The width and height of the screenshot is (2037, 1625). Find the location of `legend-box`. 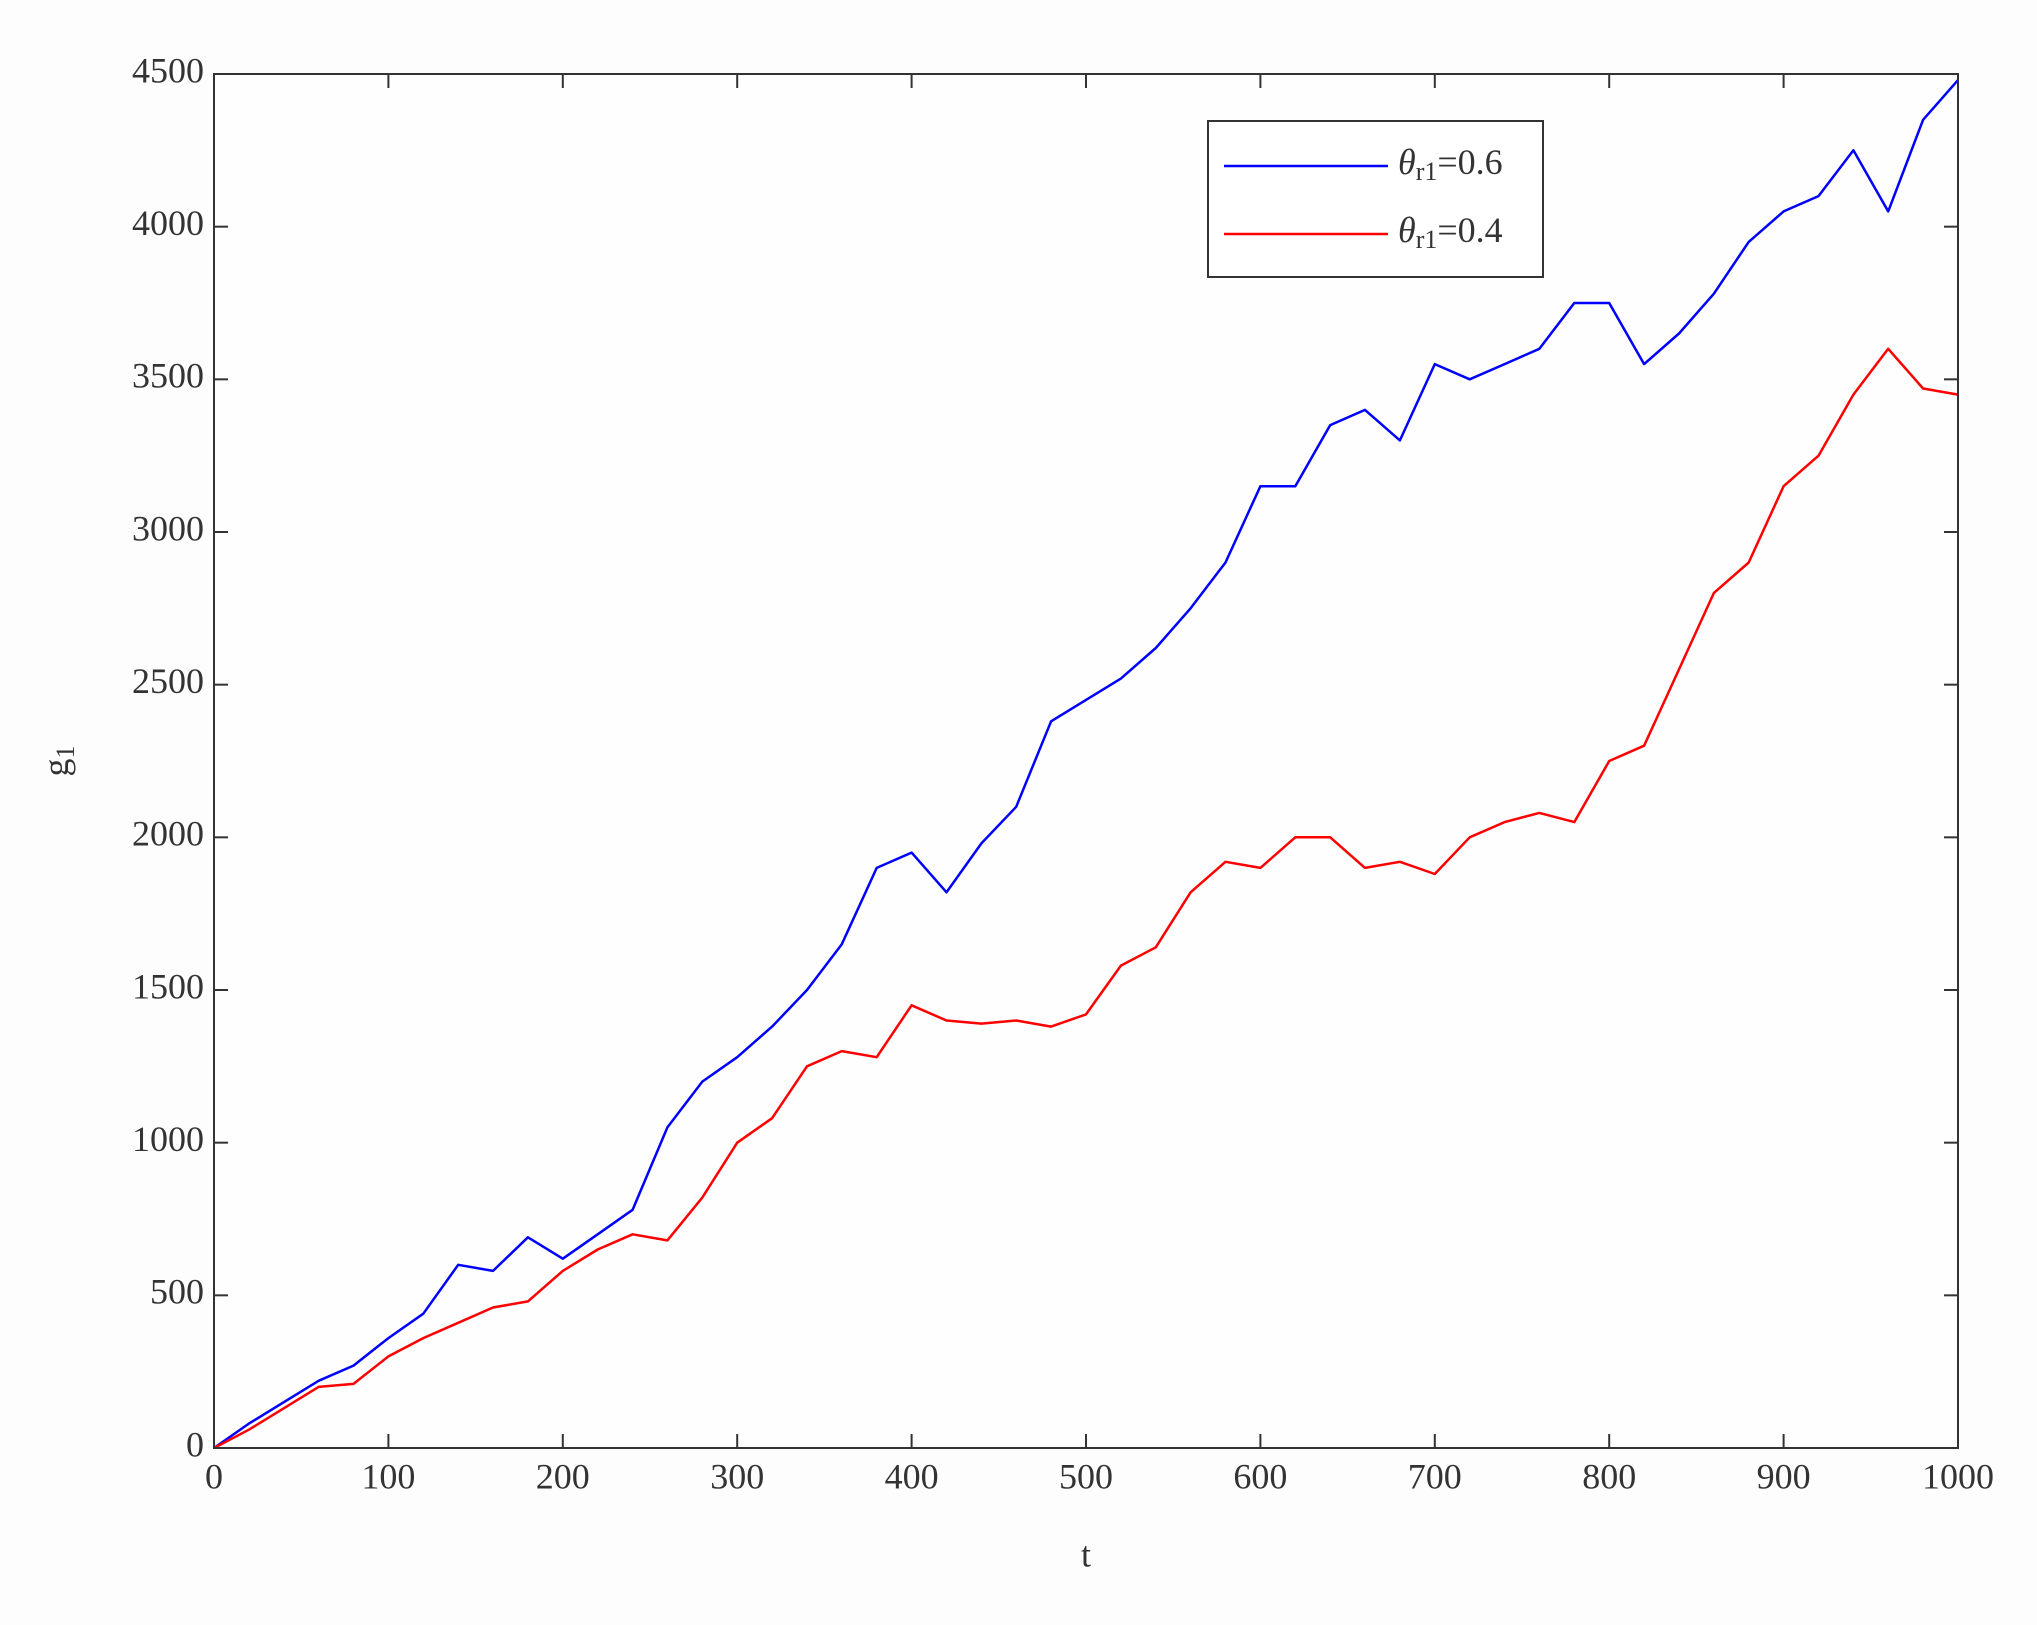

legend-box is located at coordinates (1375, 199).